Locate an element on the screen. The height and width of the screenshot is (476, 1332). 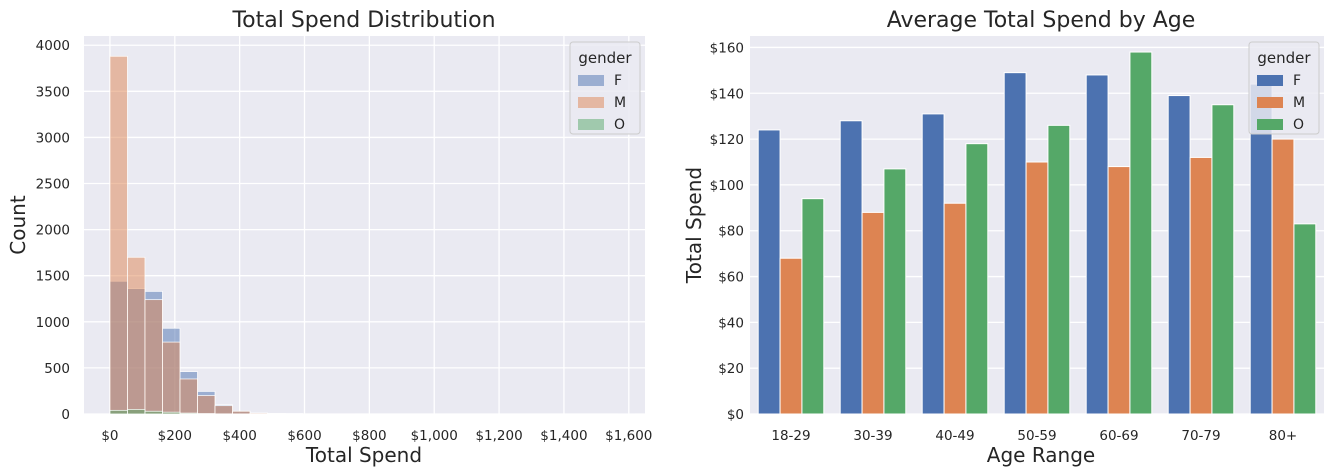
y-tick-label: 1000 is located at coordinates (53, 323).